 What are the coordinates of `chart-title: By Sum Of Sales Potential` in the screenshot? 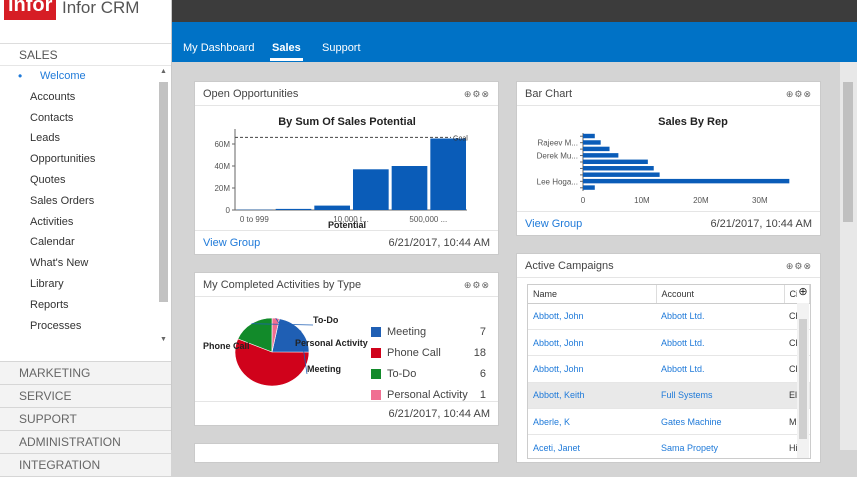 It's located at (347, 122).